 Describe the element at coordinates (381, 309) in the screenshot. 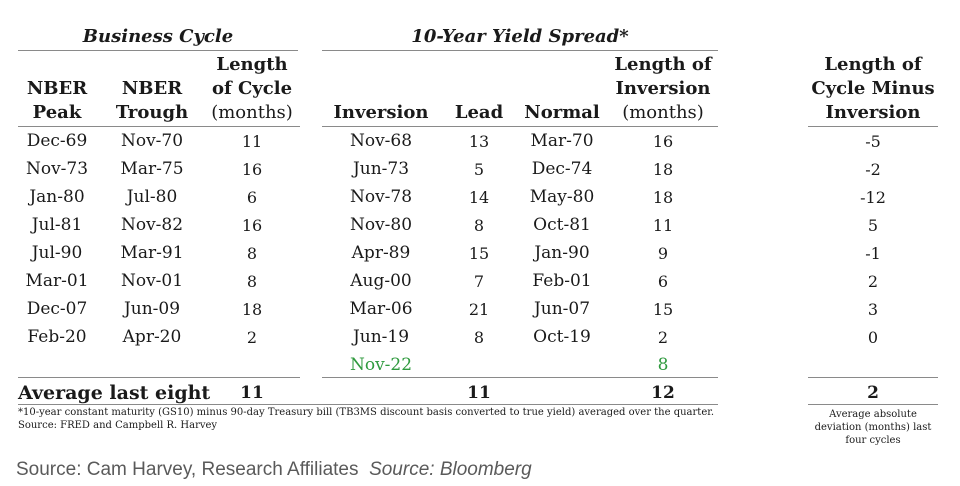

I see `cell-inversion: Mar-06` at that location.